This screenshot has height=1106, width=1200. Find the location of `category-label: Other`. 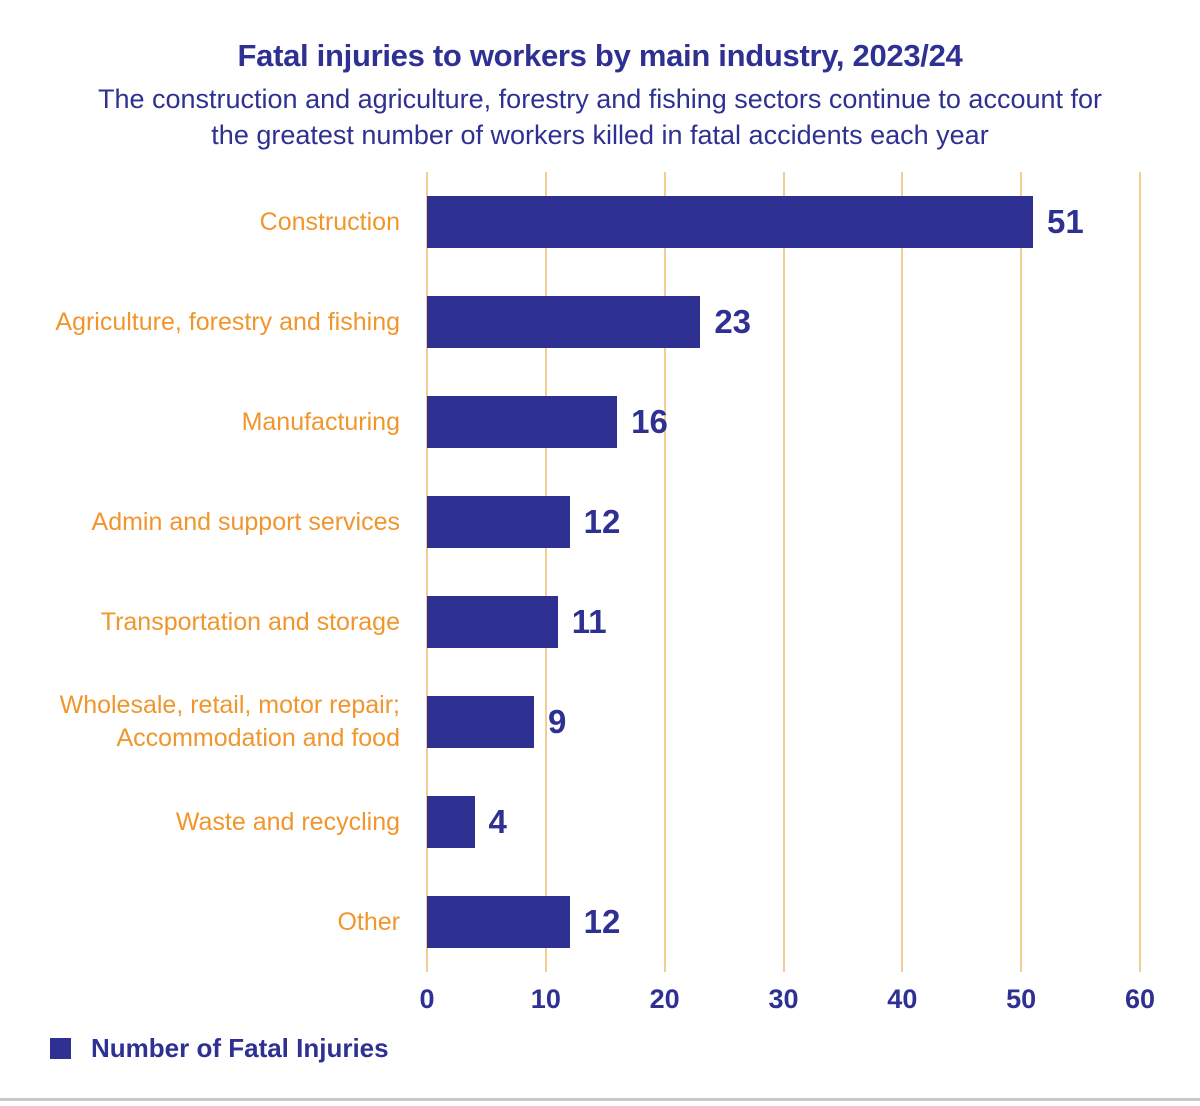

category-label: Other is located at coordinates (368, 921).